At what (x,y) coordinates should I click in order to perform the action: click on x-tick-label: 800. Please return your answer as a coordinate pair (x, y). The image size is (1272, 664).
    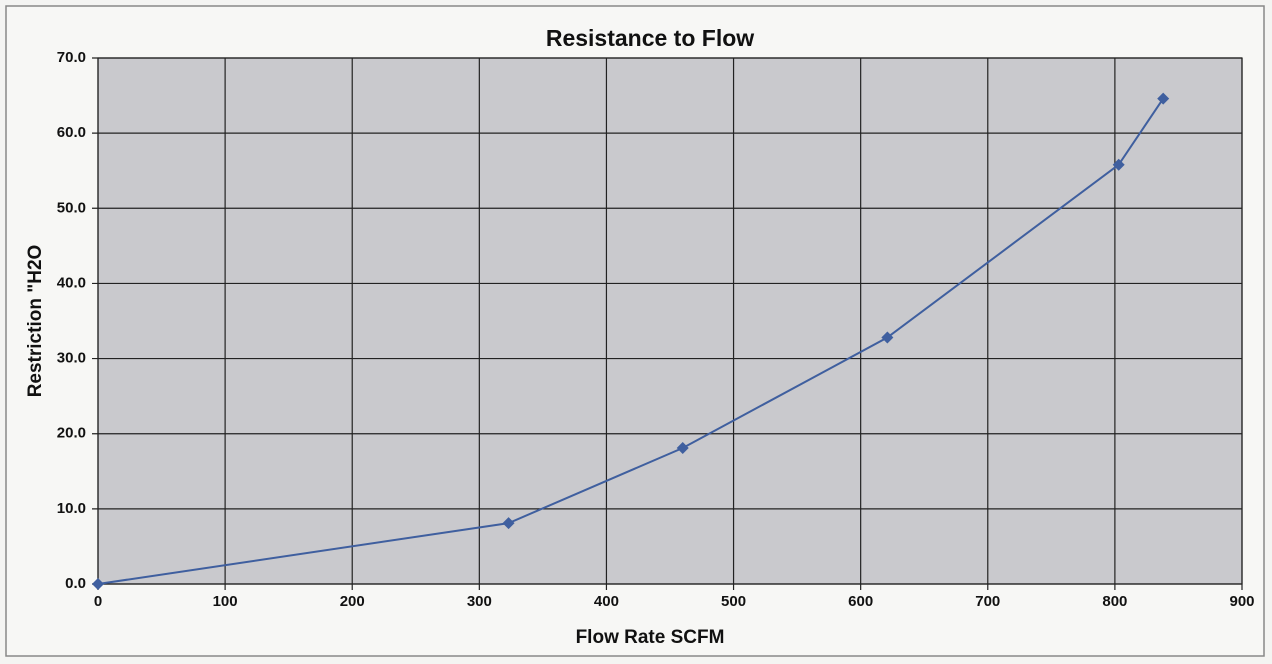
    Looking at the image, I should click on (1114, 601).